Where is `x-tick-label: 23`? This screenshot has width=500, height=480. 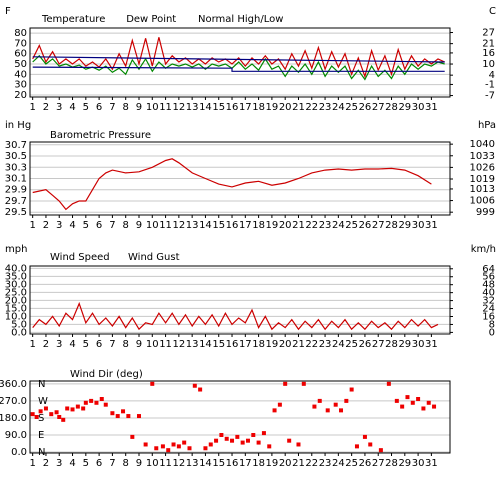
x-tick-label: 23 is located at coordinates (325, 225).